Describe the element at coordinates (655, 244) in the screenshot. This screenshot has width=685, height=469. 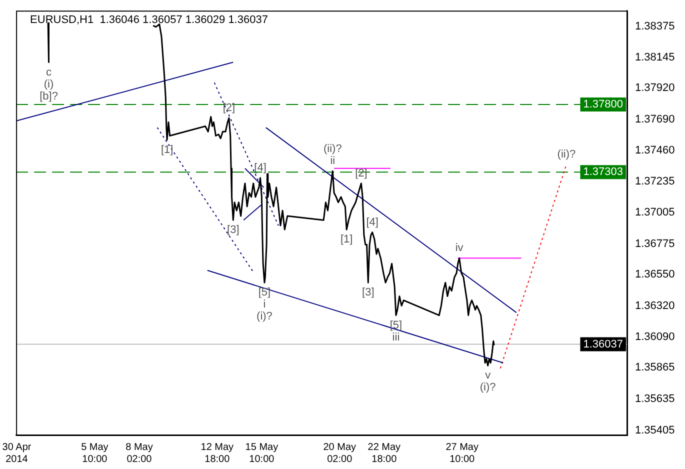
I see `y-tick-label: 1.36775` at that location.